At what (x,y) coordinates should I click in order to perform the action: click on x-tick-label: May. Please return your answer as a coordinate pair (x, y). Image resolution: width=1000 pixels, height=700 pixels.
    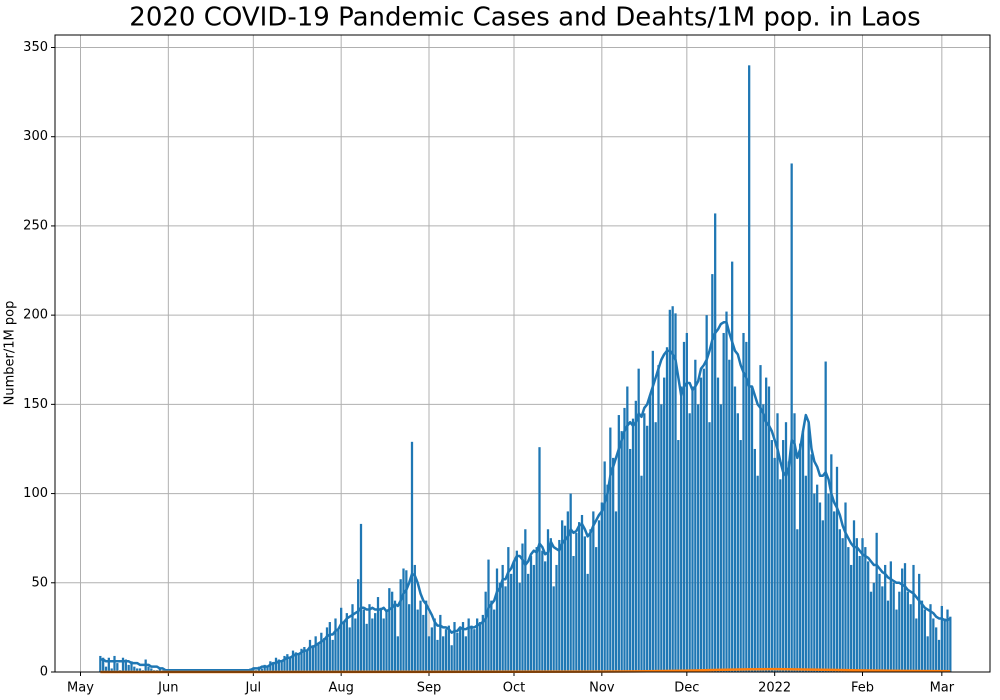
    Looking at the image, I should click on (80, 688).